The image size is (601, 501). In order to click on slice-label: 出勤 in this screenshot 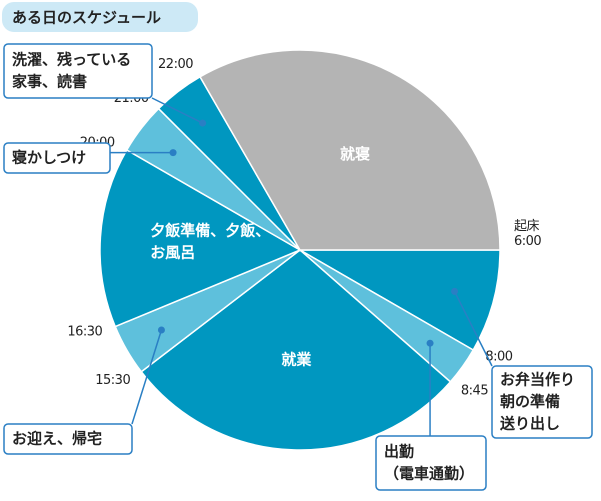, I will do `click(399, 452)`.